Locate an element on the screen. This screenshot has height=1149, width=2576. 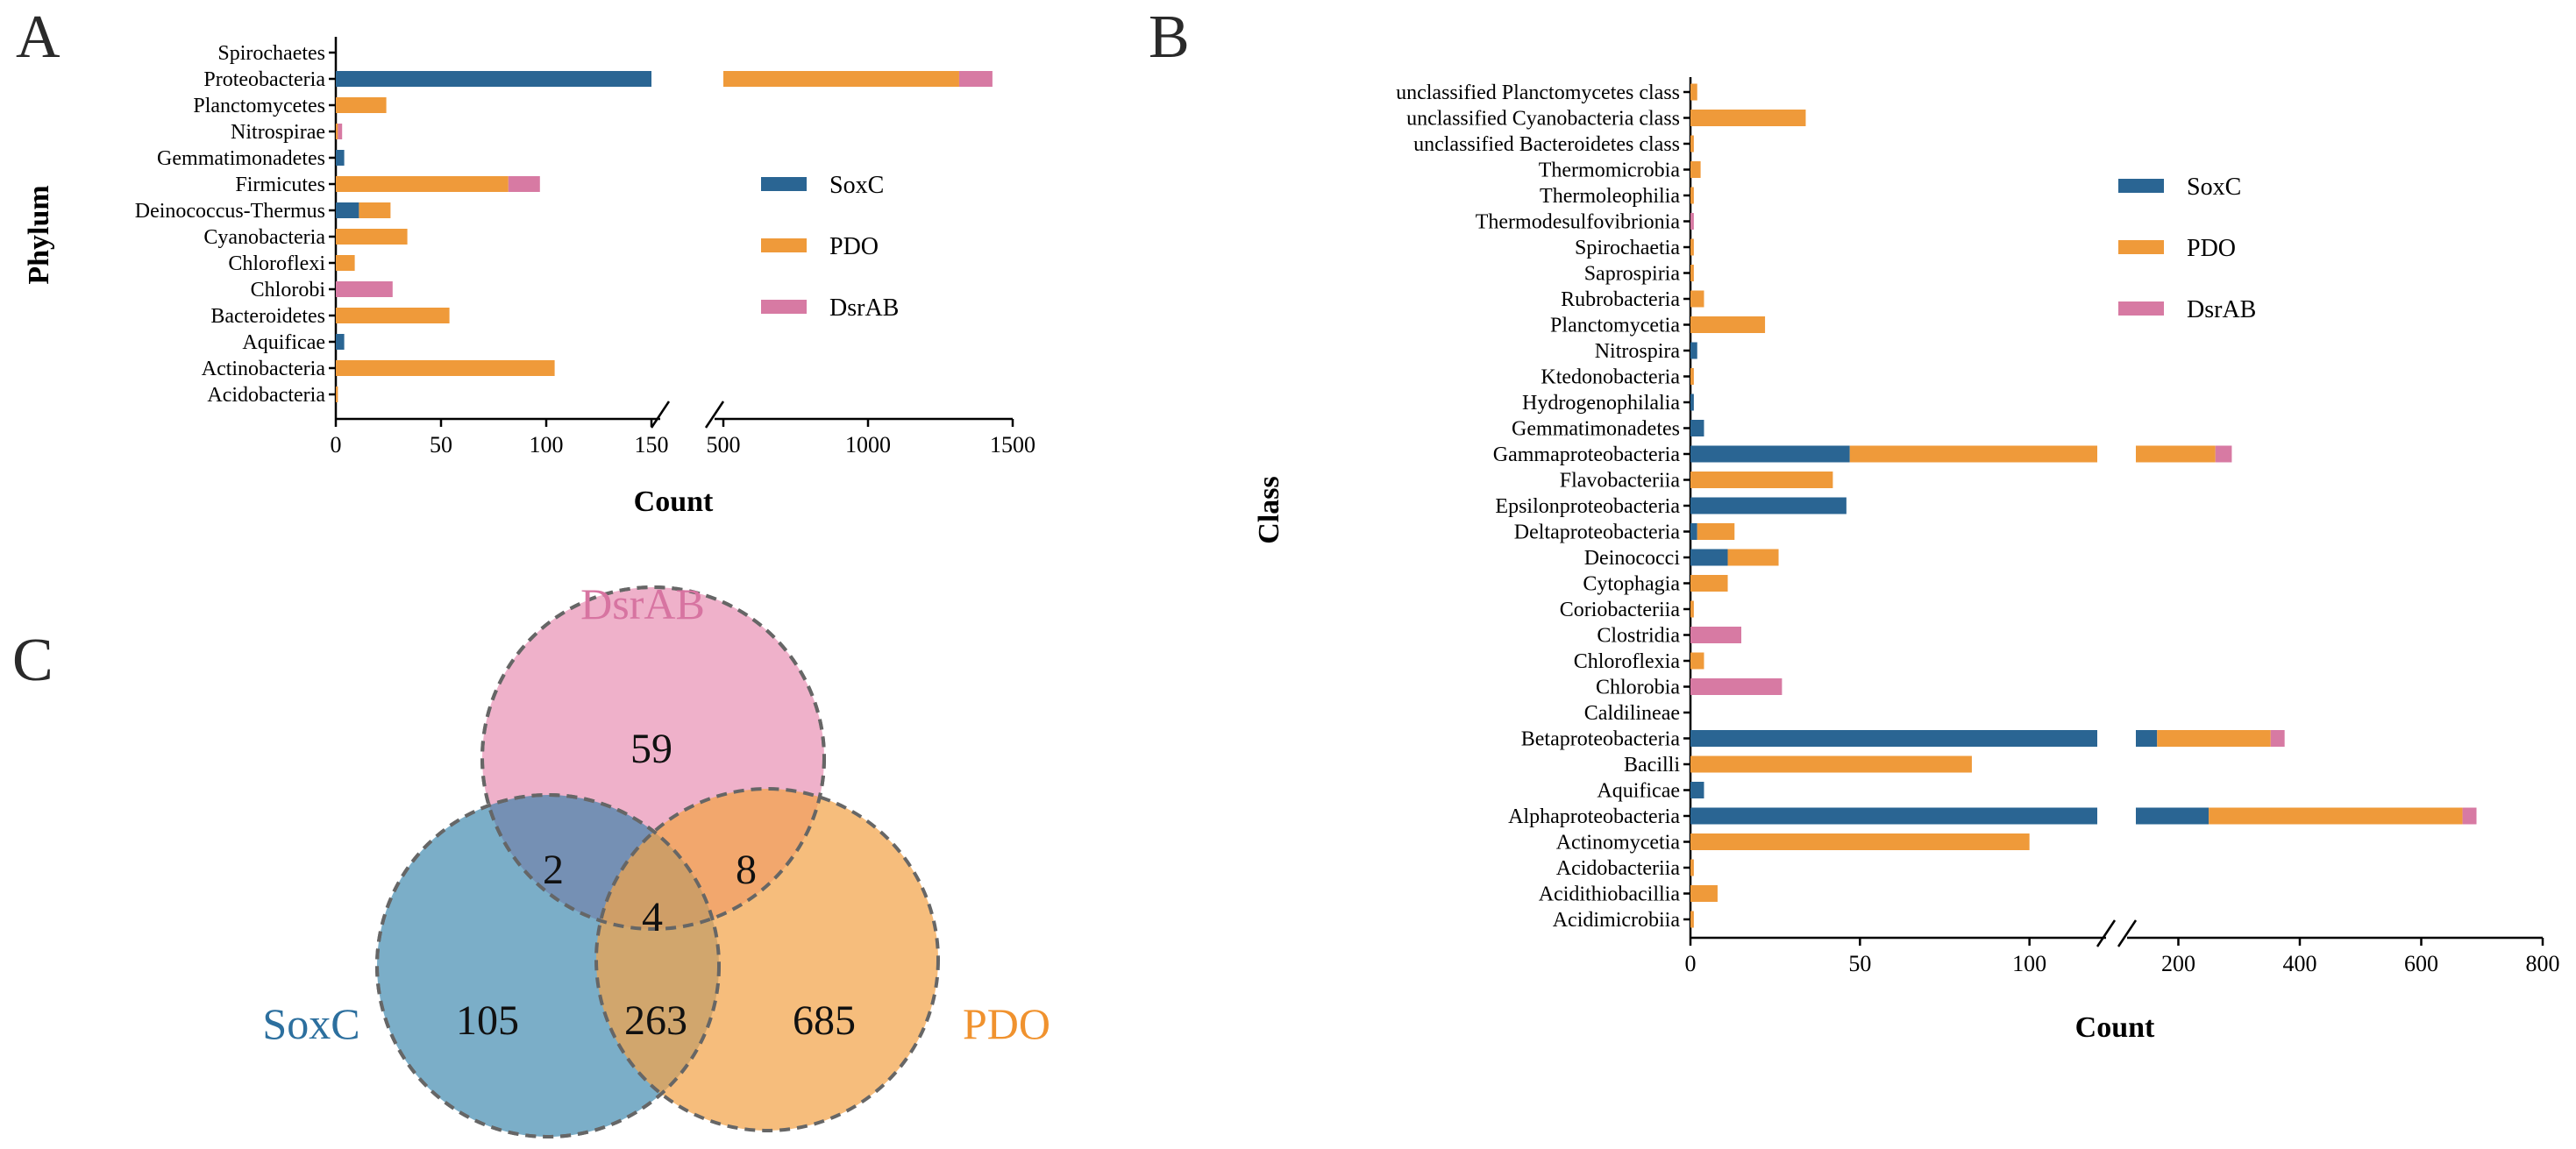
chart-b-category-acidimicrobiia: Acidimicrobiia is located at coordinates (1617, 920).